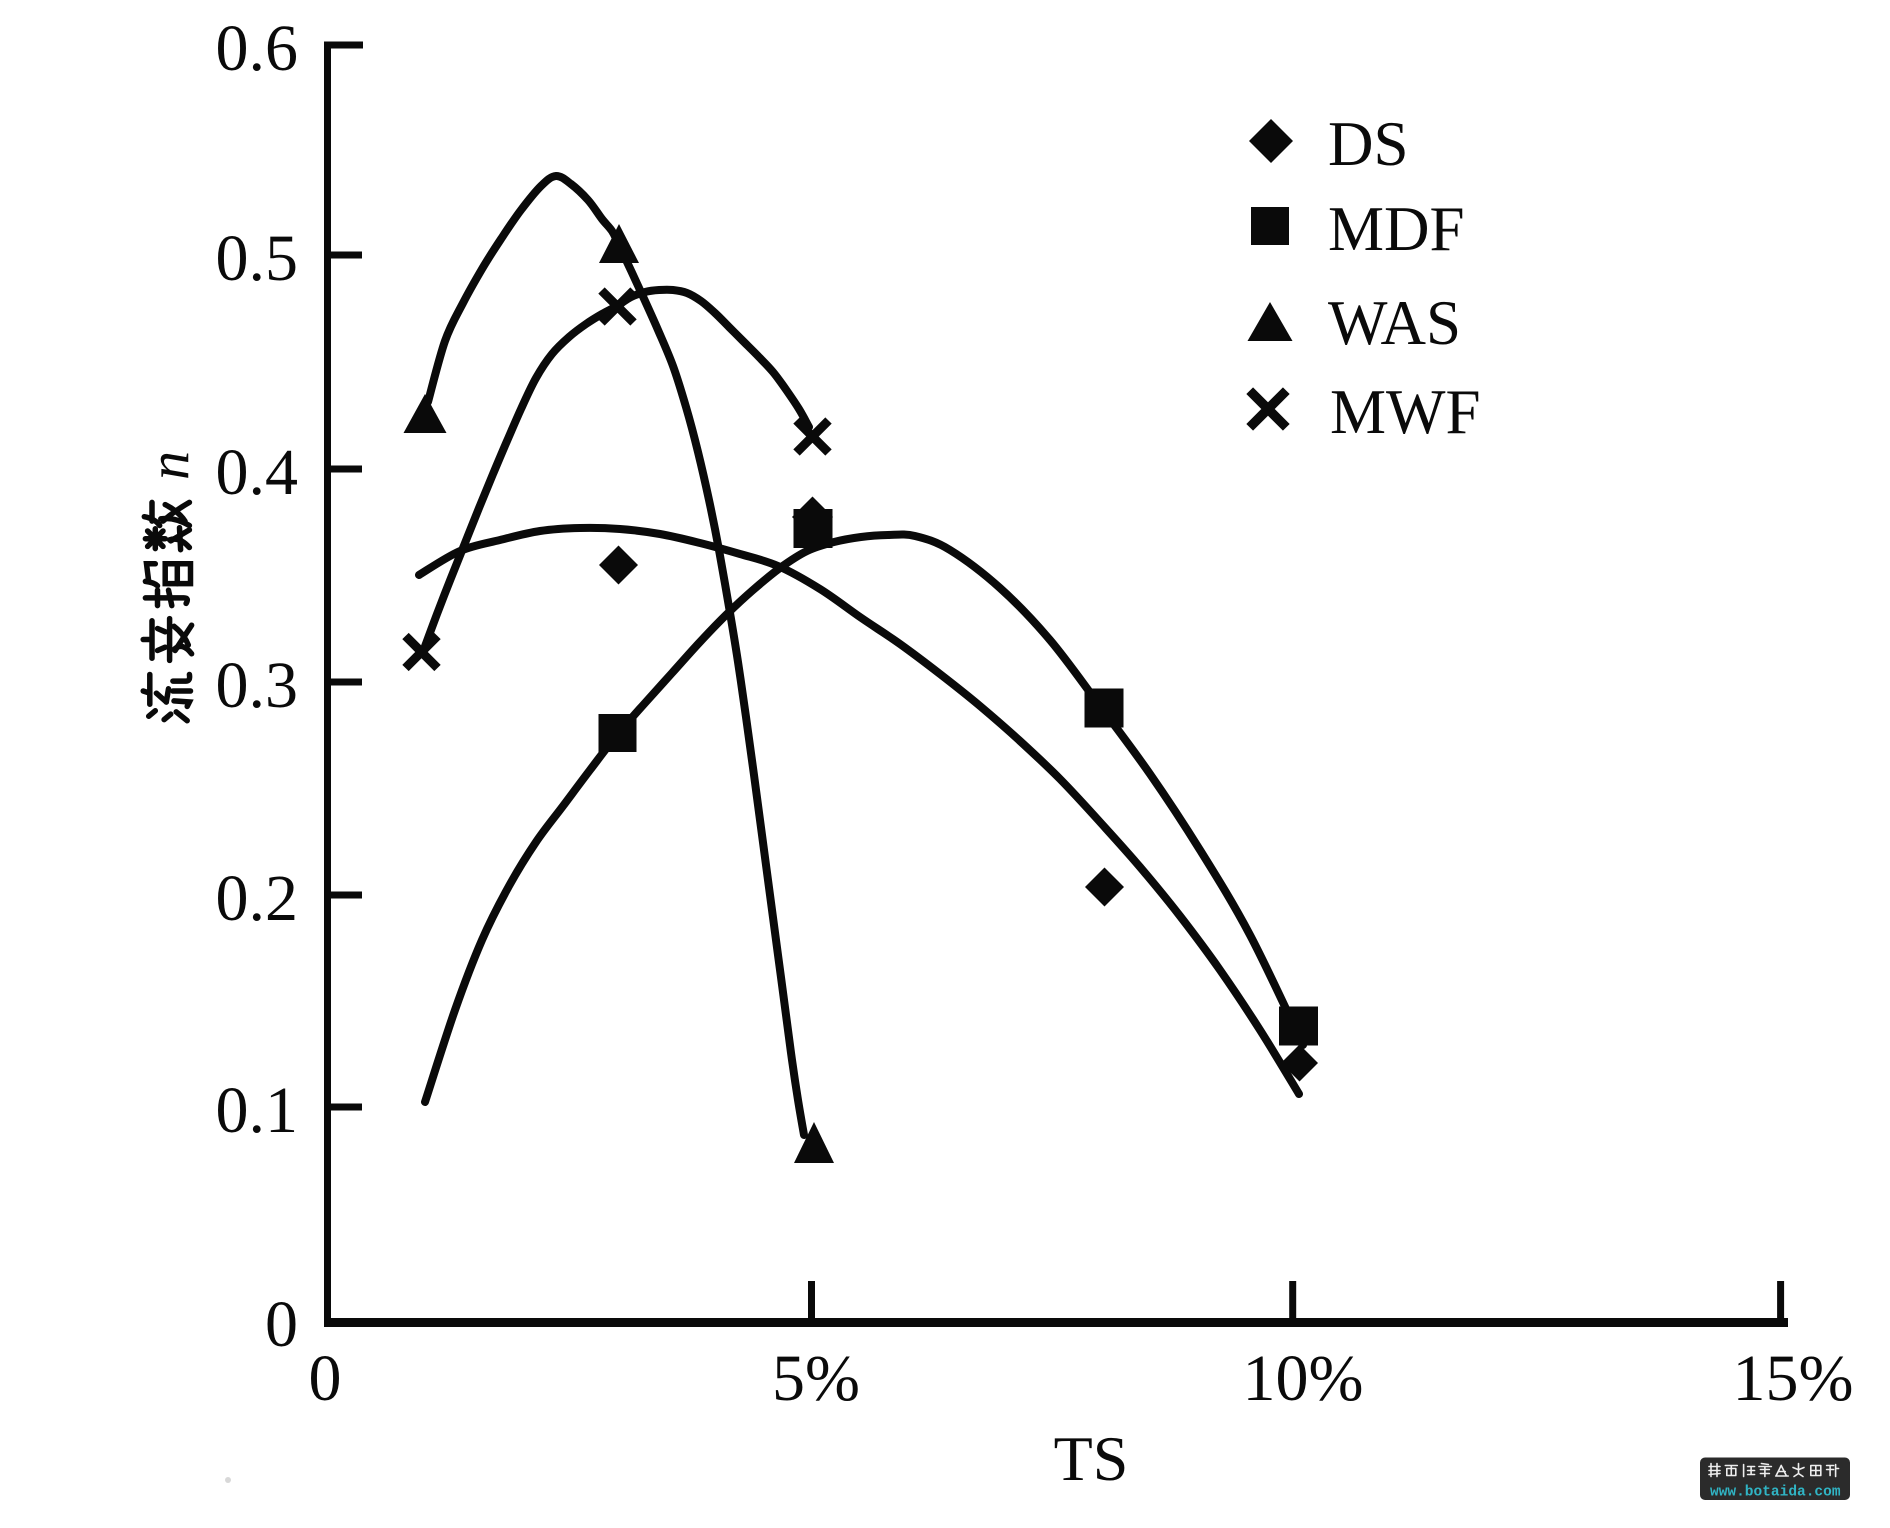 Image resolution: width=1890 pixels, height=1528 pixels. What do you see at coordinates (257, 472) in the screenshot?
I see `svg-text: 0.4` at bounding box center [257, 472].